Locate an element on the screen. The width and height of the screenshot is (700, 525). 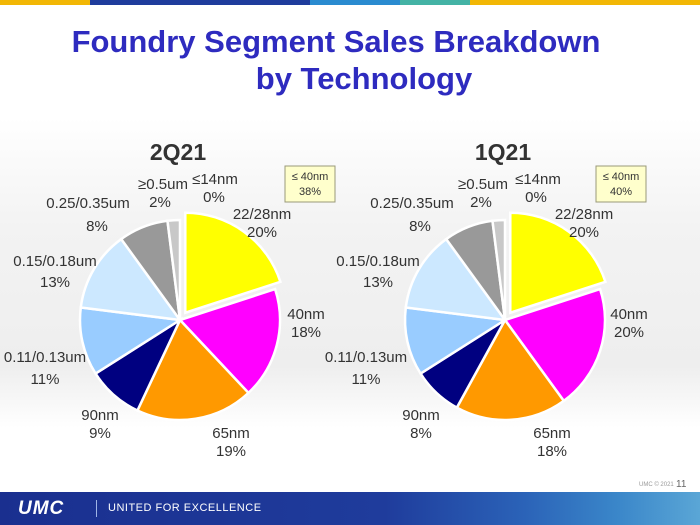
pie-1-pct-2: 18% is located at coordinates (552, 451).